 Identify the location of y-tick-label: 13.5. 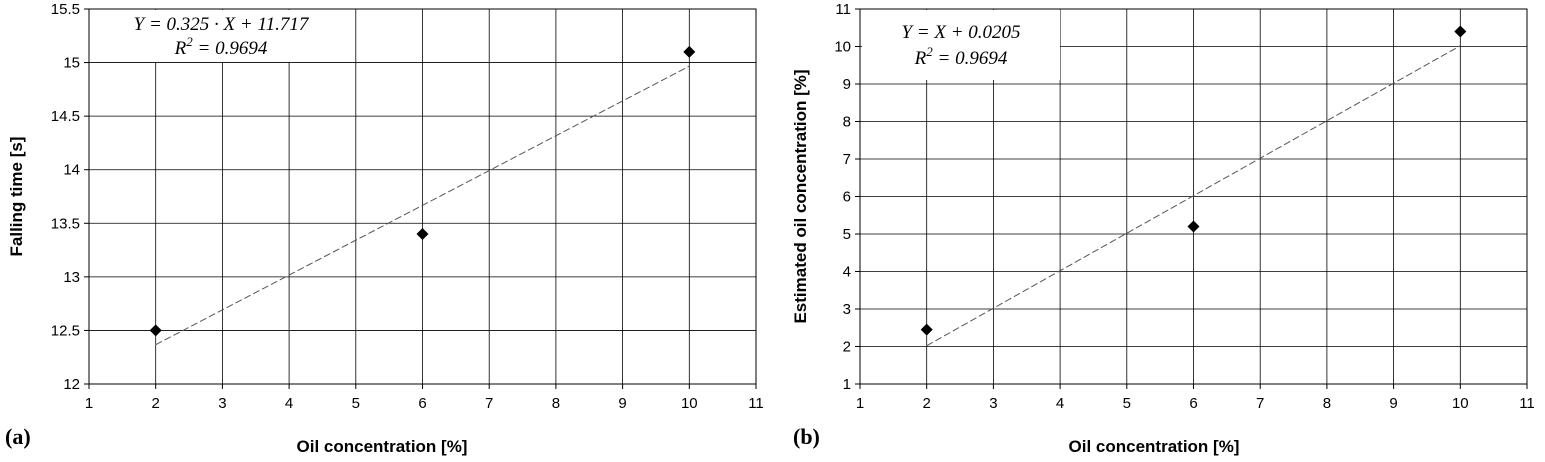
(65, 223).